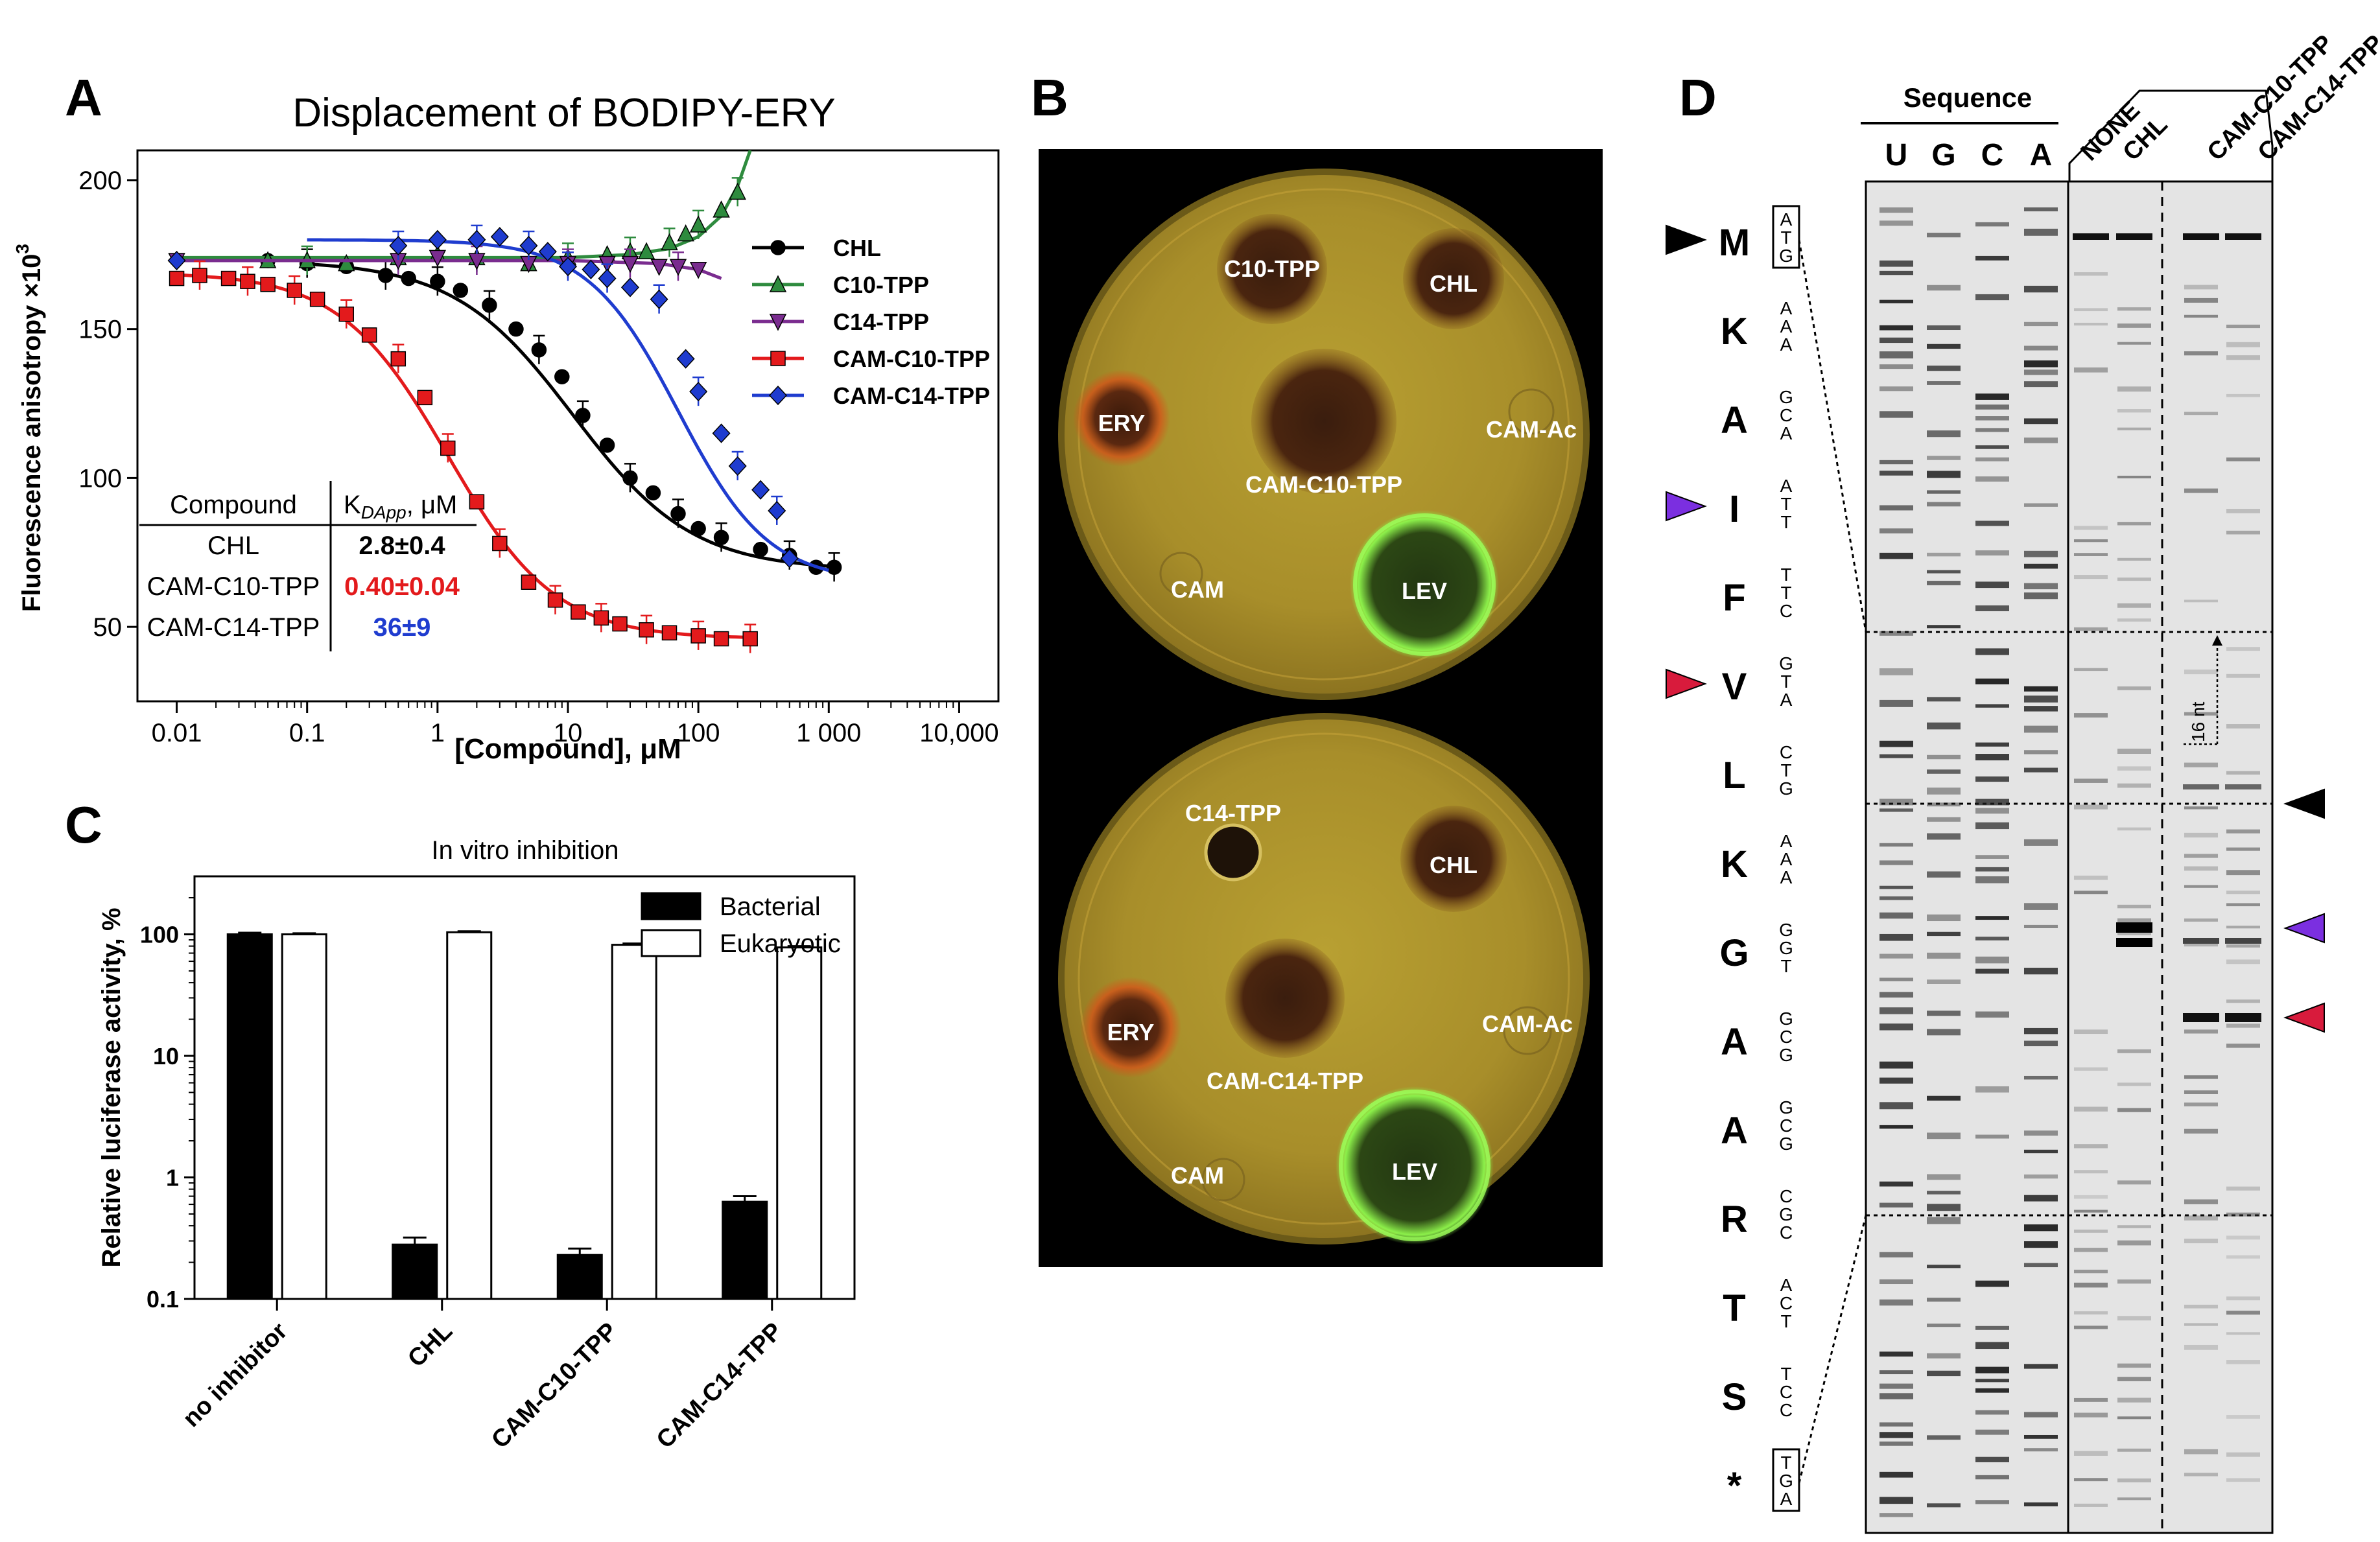 This screenshot has width=2380, height=1542. I want to click on x-tick-label: CAM-C14-TPP, so click(720, 1386).